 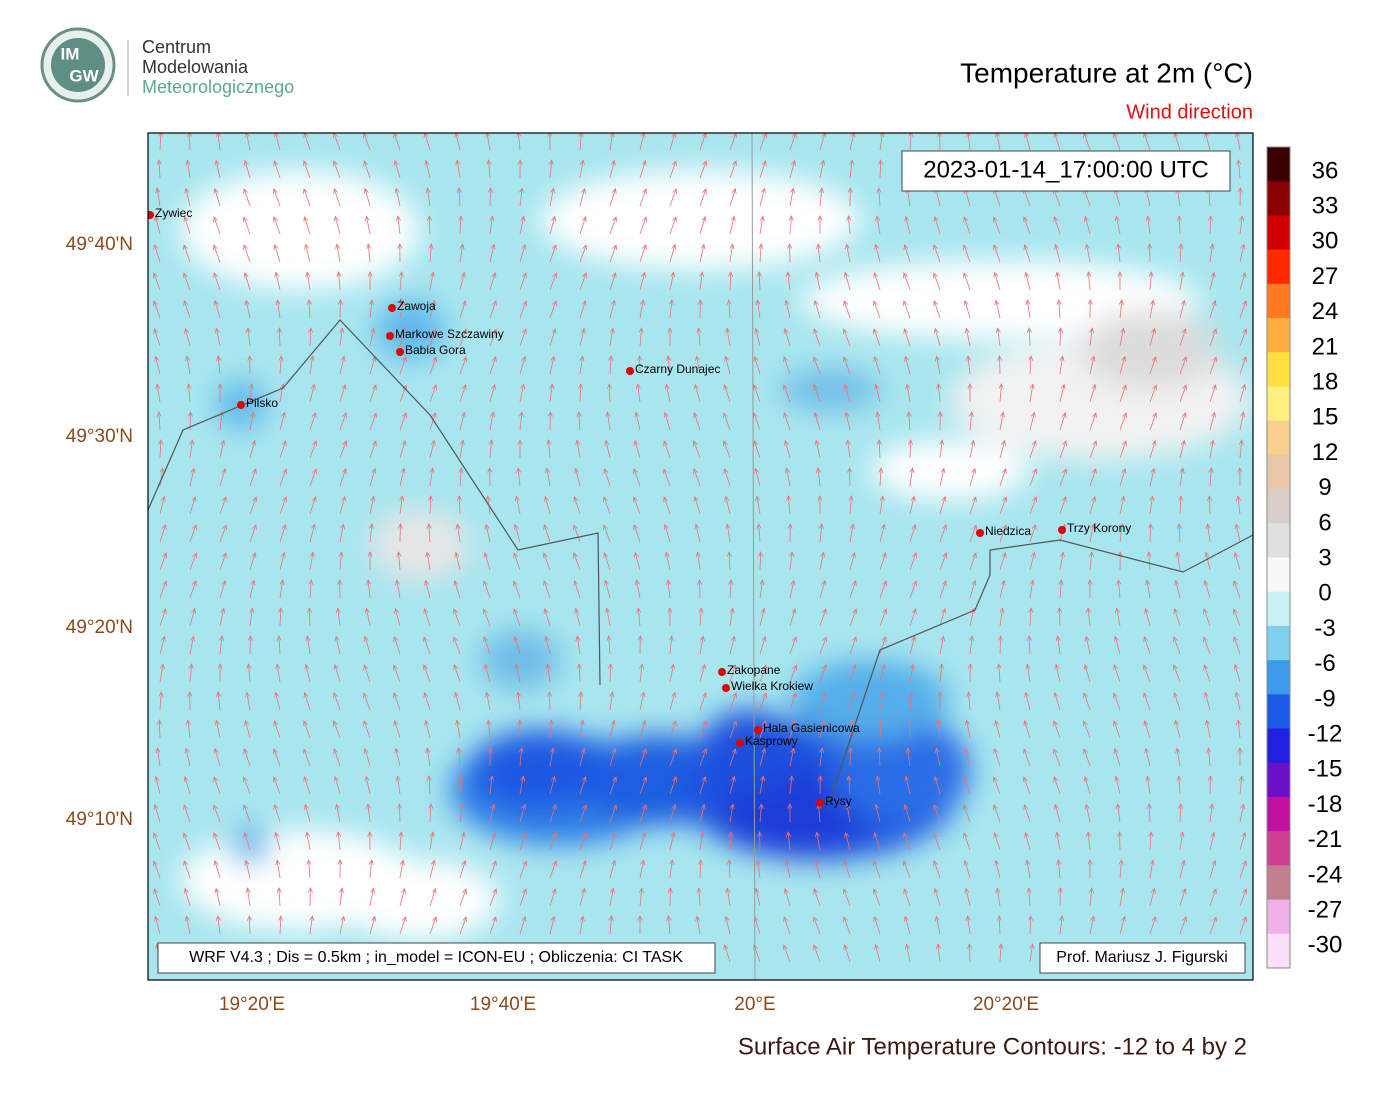 I want to click on colorbar-tick-label: 21, so click(x=1325, y=346).